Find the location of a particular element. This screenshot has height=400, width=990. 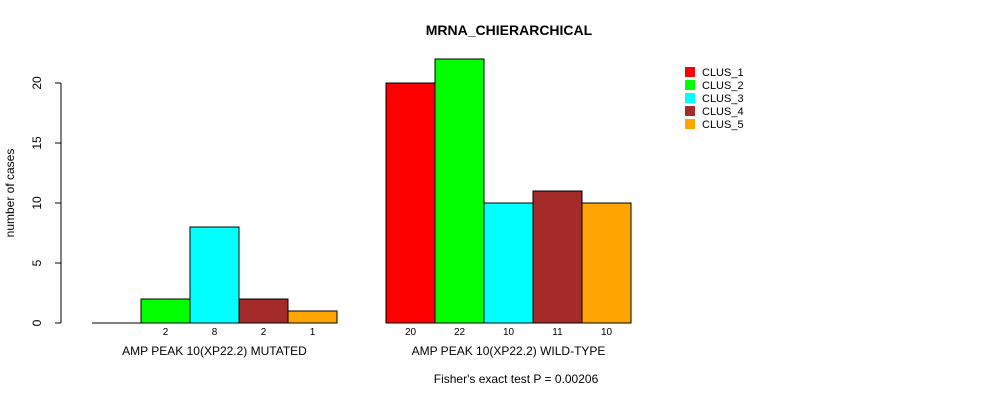

group-label-1: AMP PEAK 10(XP22.2) MUTATED is located at coordinates (214, 351).